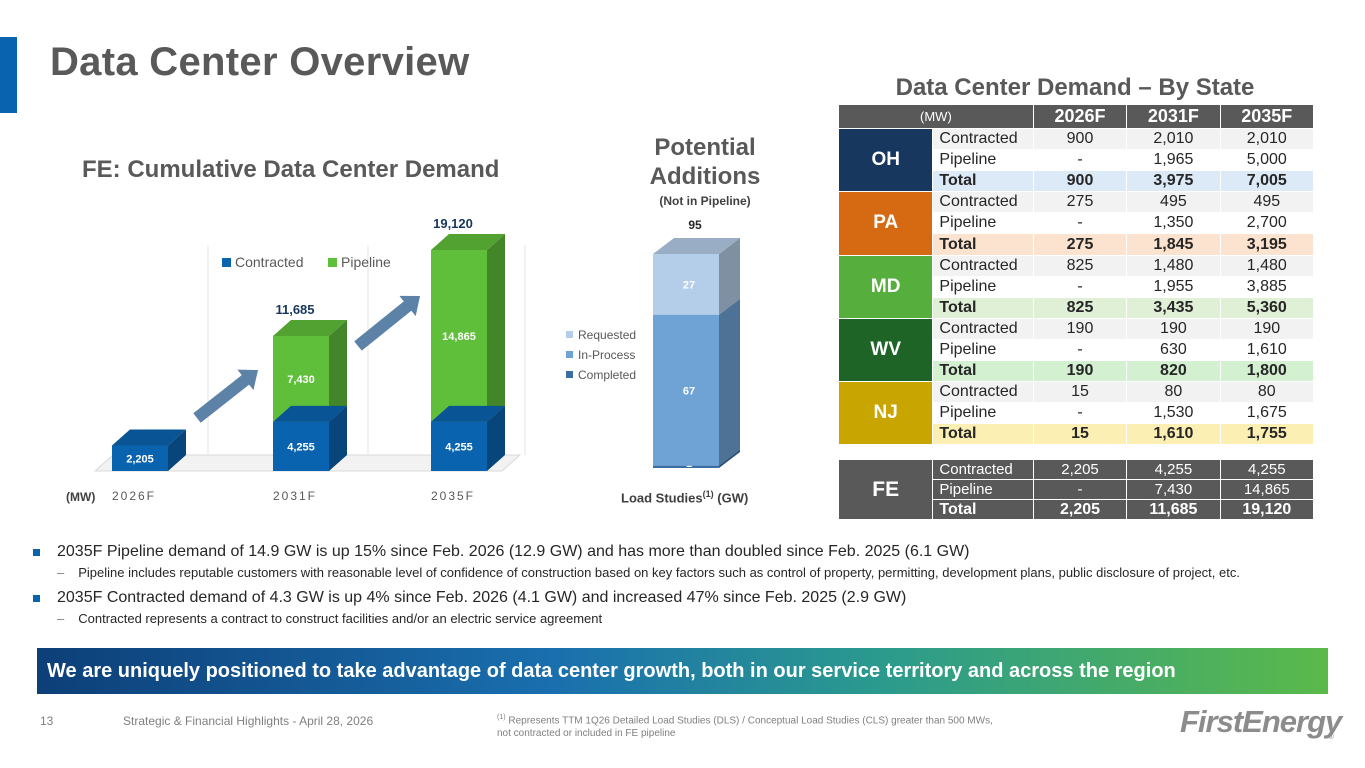 The height and width of the screenshot is (768, 1365). Describe the element at coordinates (36, 552) in the screenshot. I see `bullet-square-icon` at that location.